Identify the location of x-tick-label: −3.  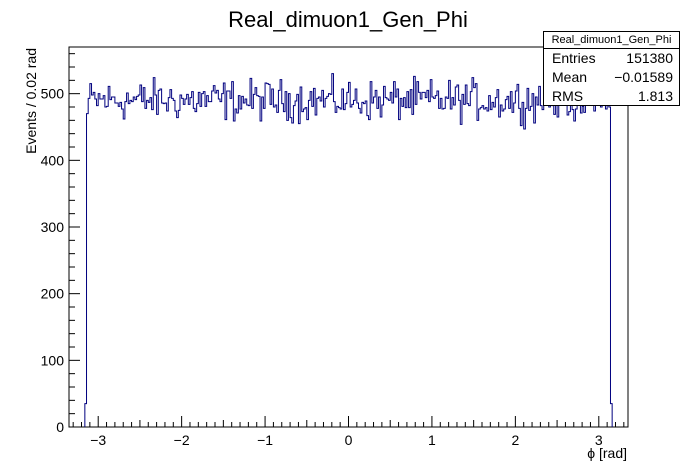
(98, 440).